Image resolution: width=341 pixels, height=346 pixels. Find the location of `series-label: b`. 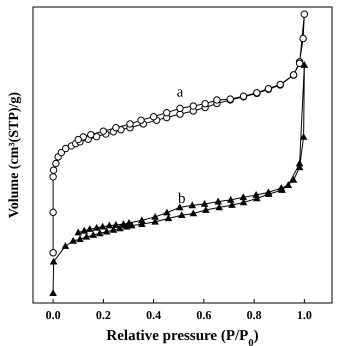

series-label: b is located at coordinates (182, 199).